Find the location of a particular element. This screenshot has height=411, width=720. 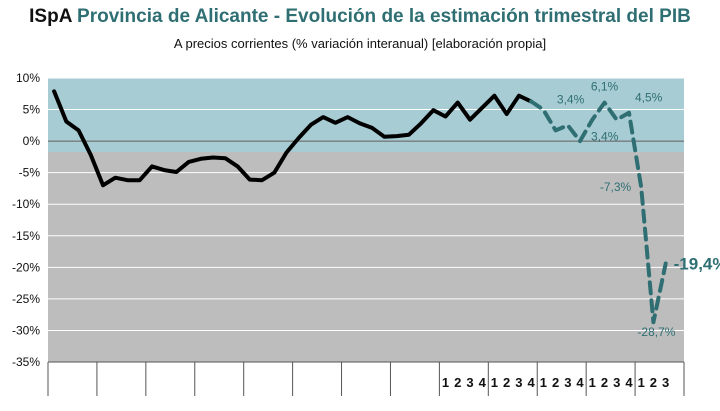

data-label: 6,1% is located at coordinates (605, 87).